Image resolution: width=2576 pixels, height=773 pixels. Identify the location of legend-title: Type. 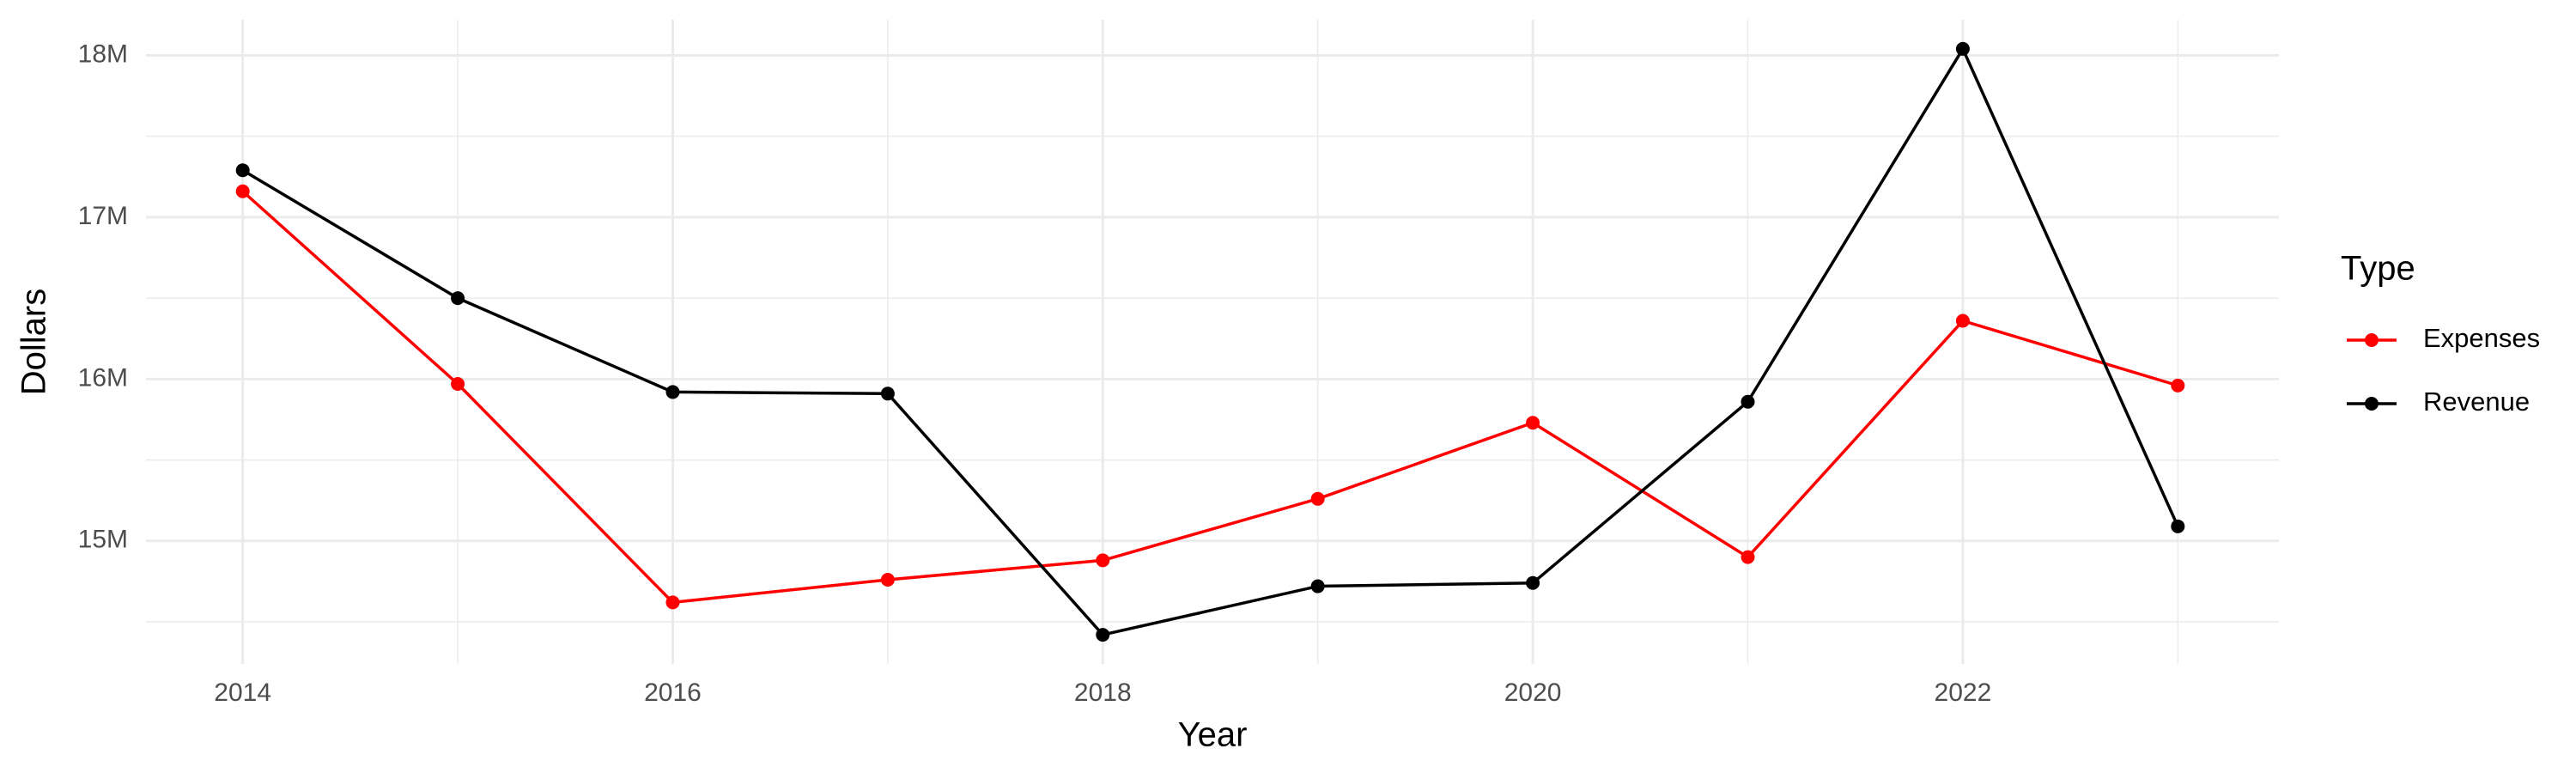
(2378, 269).